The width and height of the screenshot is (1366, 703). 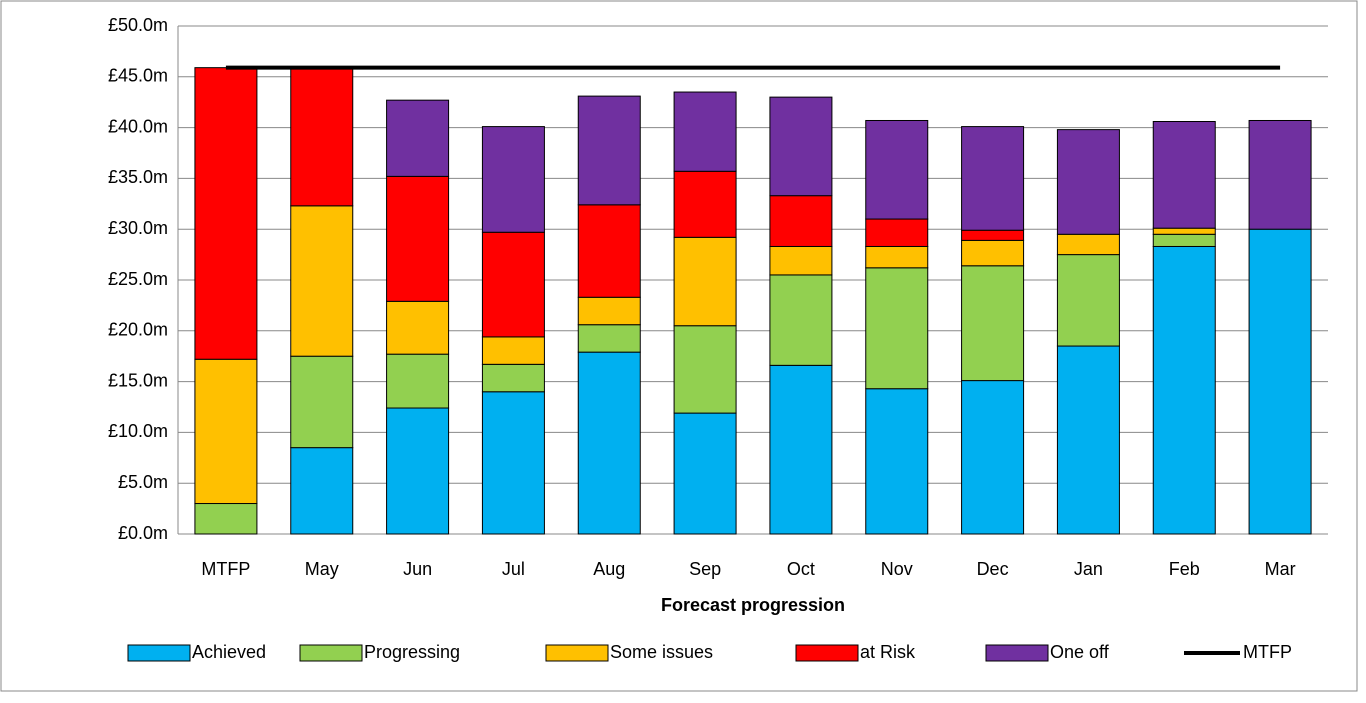 I want to click on y-tick-label: £50.0m, so click(x=138, y=25).